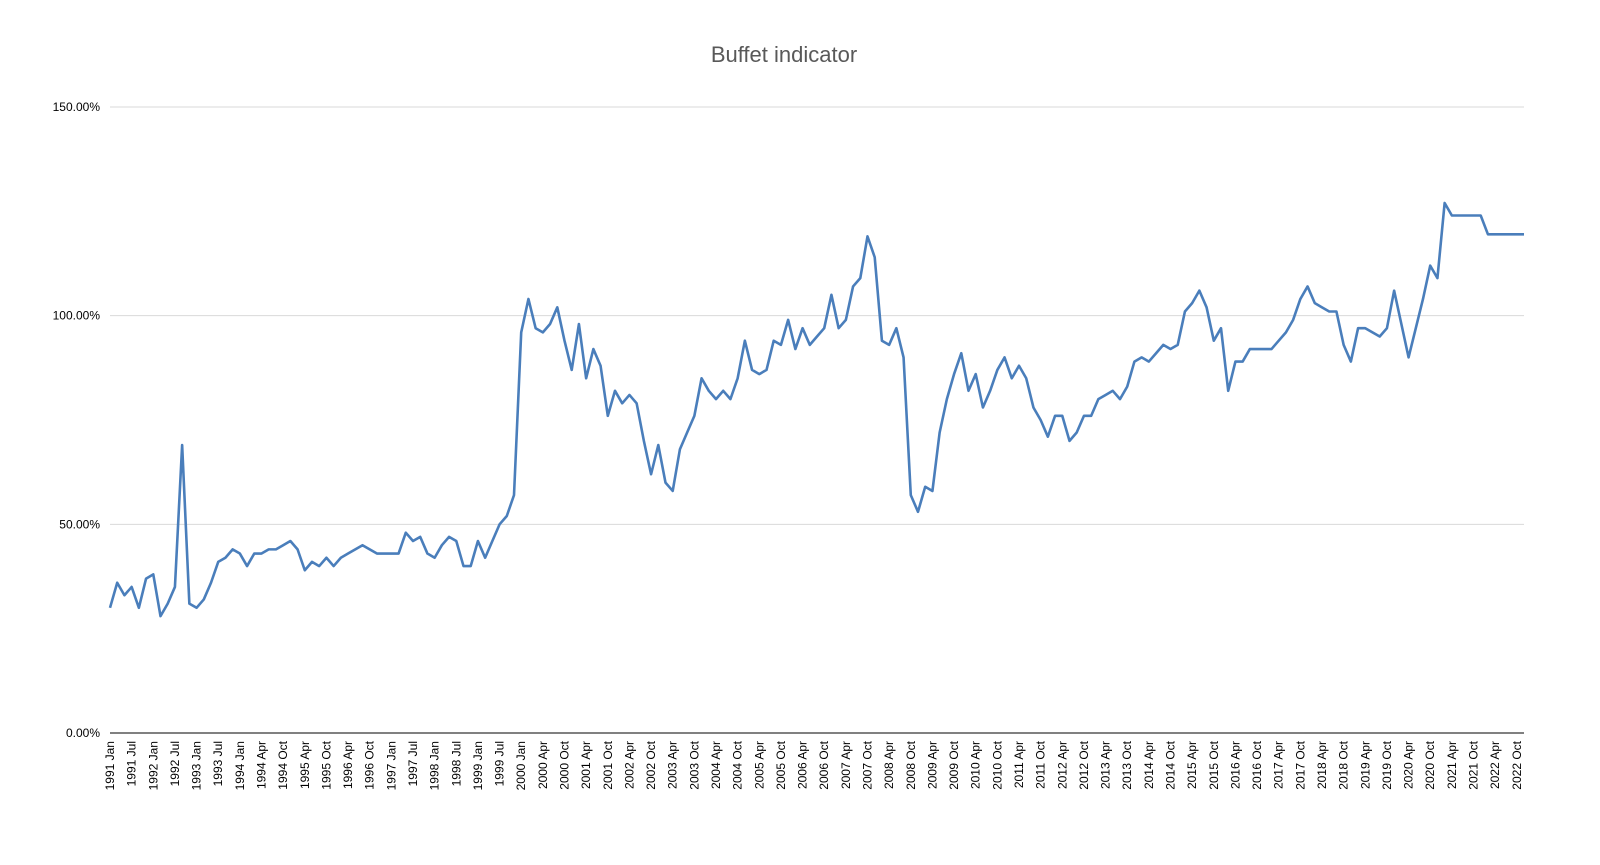 Image resolution: width=1600 pixels, height=865 pixels. I want to click on x-tick-label: 2007 Apr, so click(846, 765).